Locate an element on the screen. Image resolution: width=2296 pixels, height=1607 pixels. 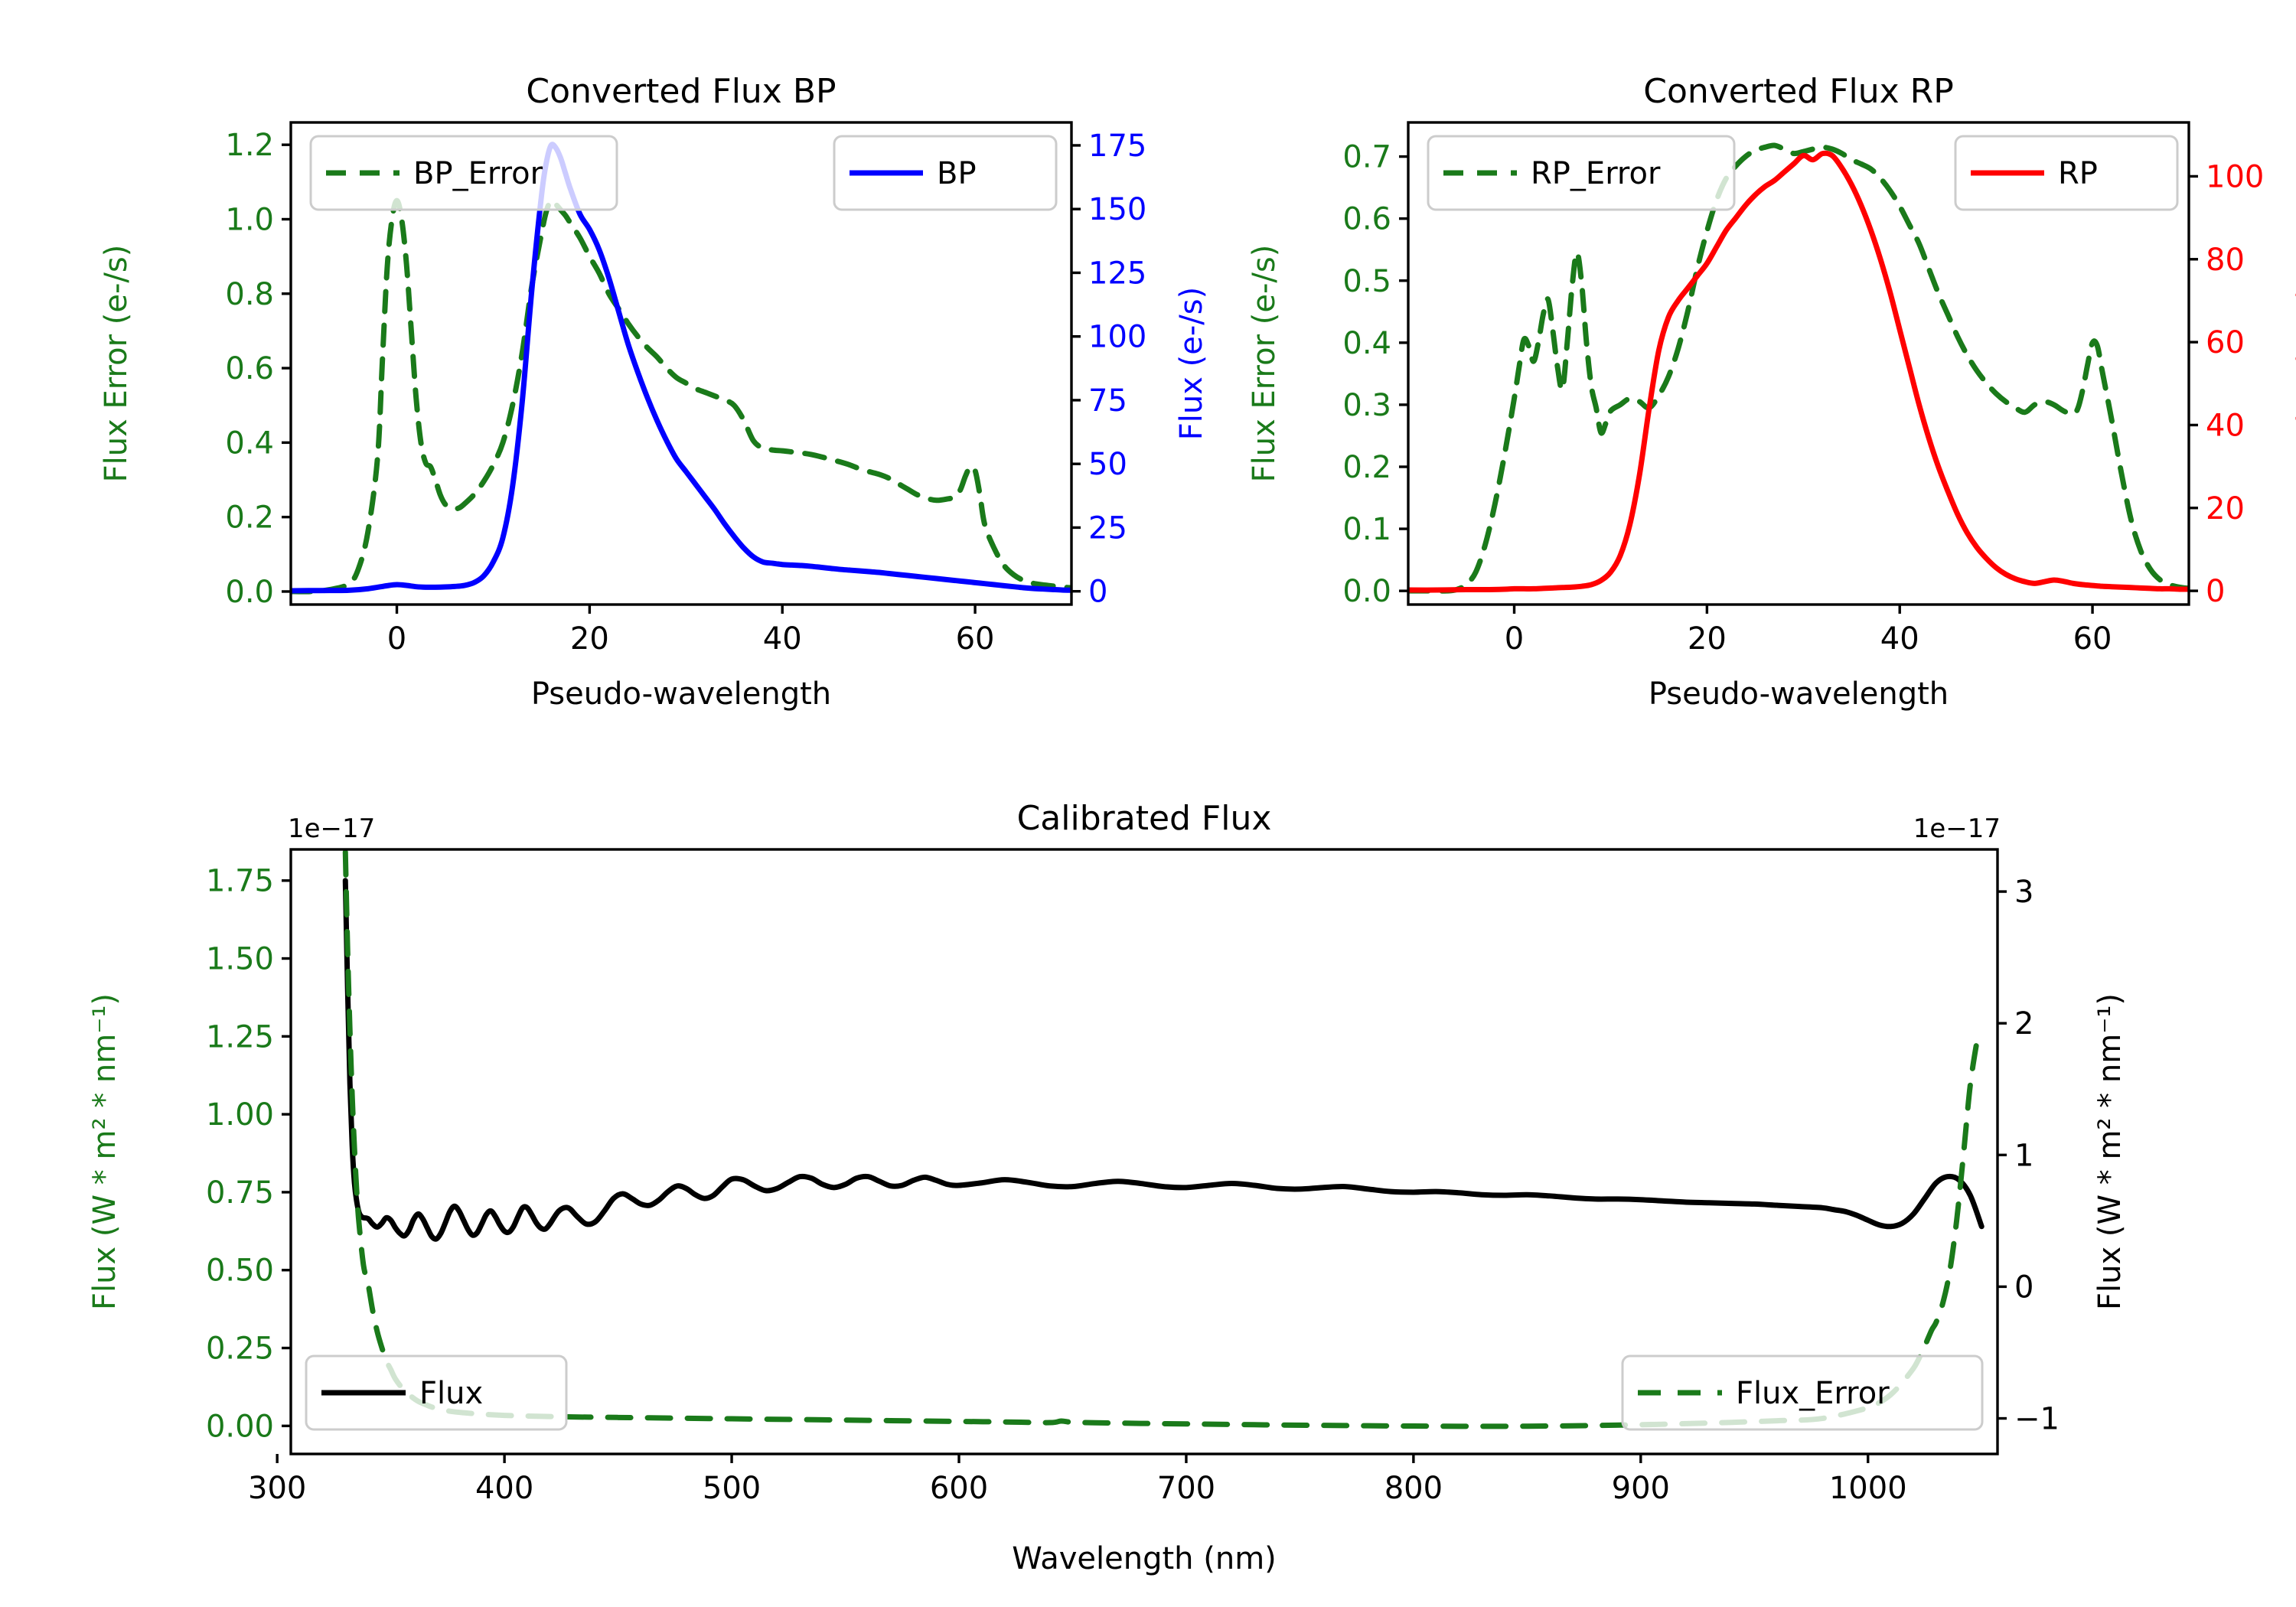
bp-xtick-label: 40 is located at coordinates (782, 639).